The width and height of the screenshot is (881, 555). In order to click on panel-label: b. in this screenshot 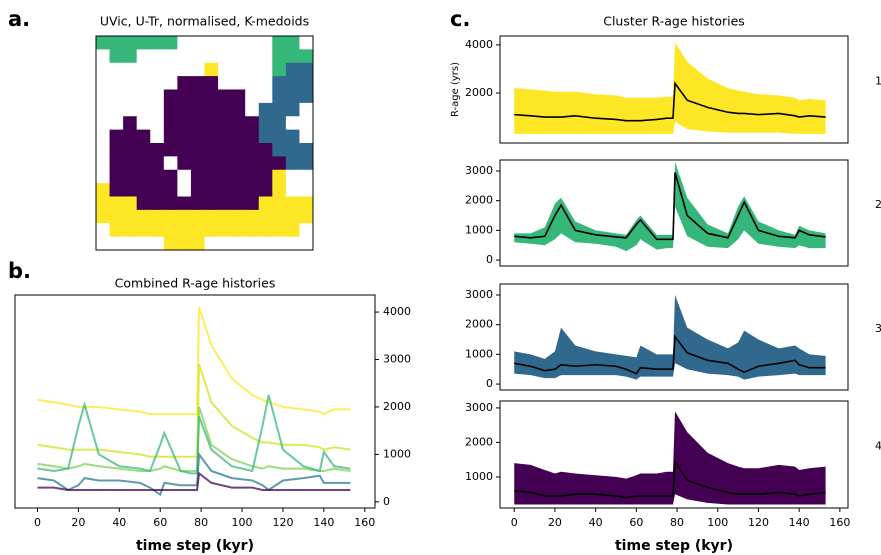, I will do `click(19, 271)`.